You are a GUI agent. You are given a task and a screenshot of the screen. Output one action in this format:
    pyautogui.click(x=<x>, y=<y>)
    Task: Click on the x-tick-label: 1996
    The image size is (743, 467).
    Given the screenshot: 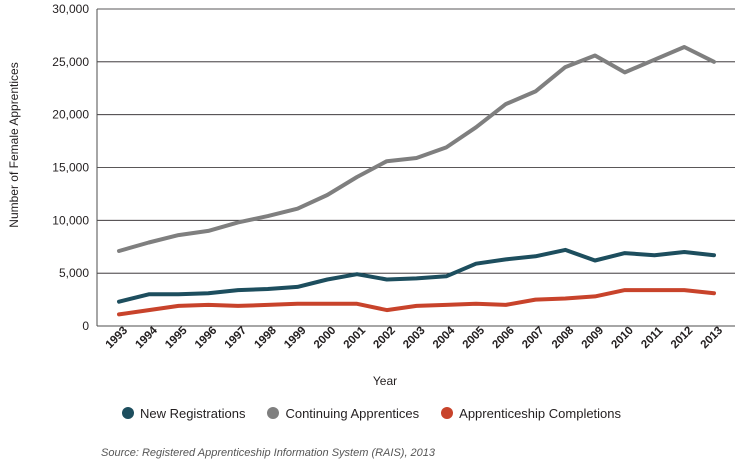 What is the action you would take?
    pyautogui.click(x=206, y=338)
    